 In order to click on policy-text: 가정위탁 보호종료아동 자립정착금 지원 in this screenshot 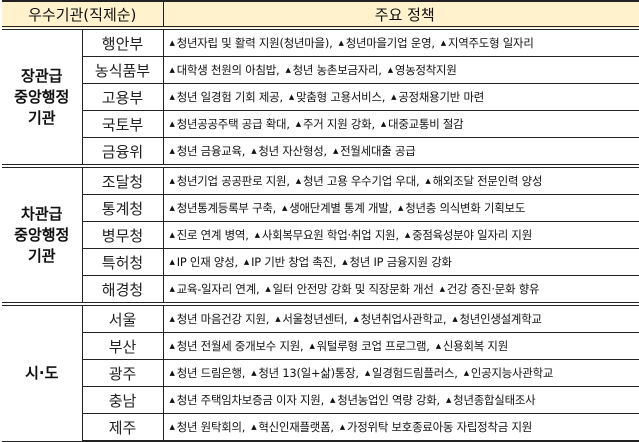, I will do `click(439, 427)`.